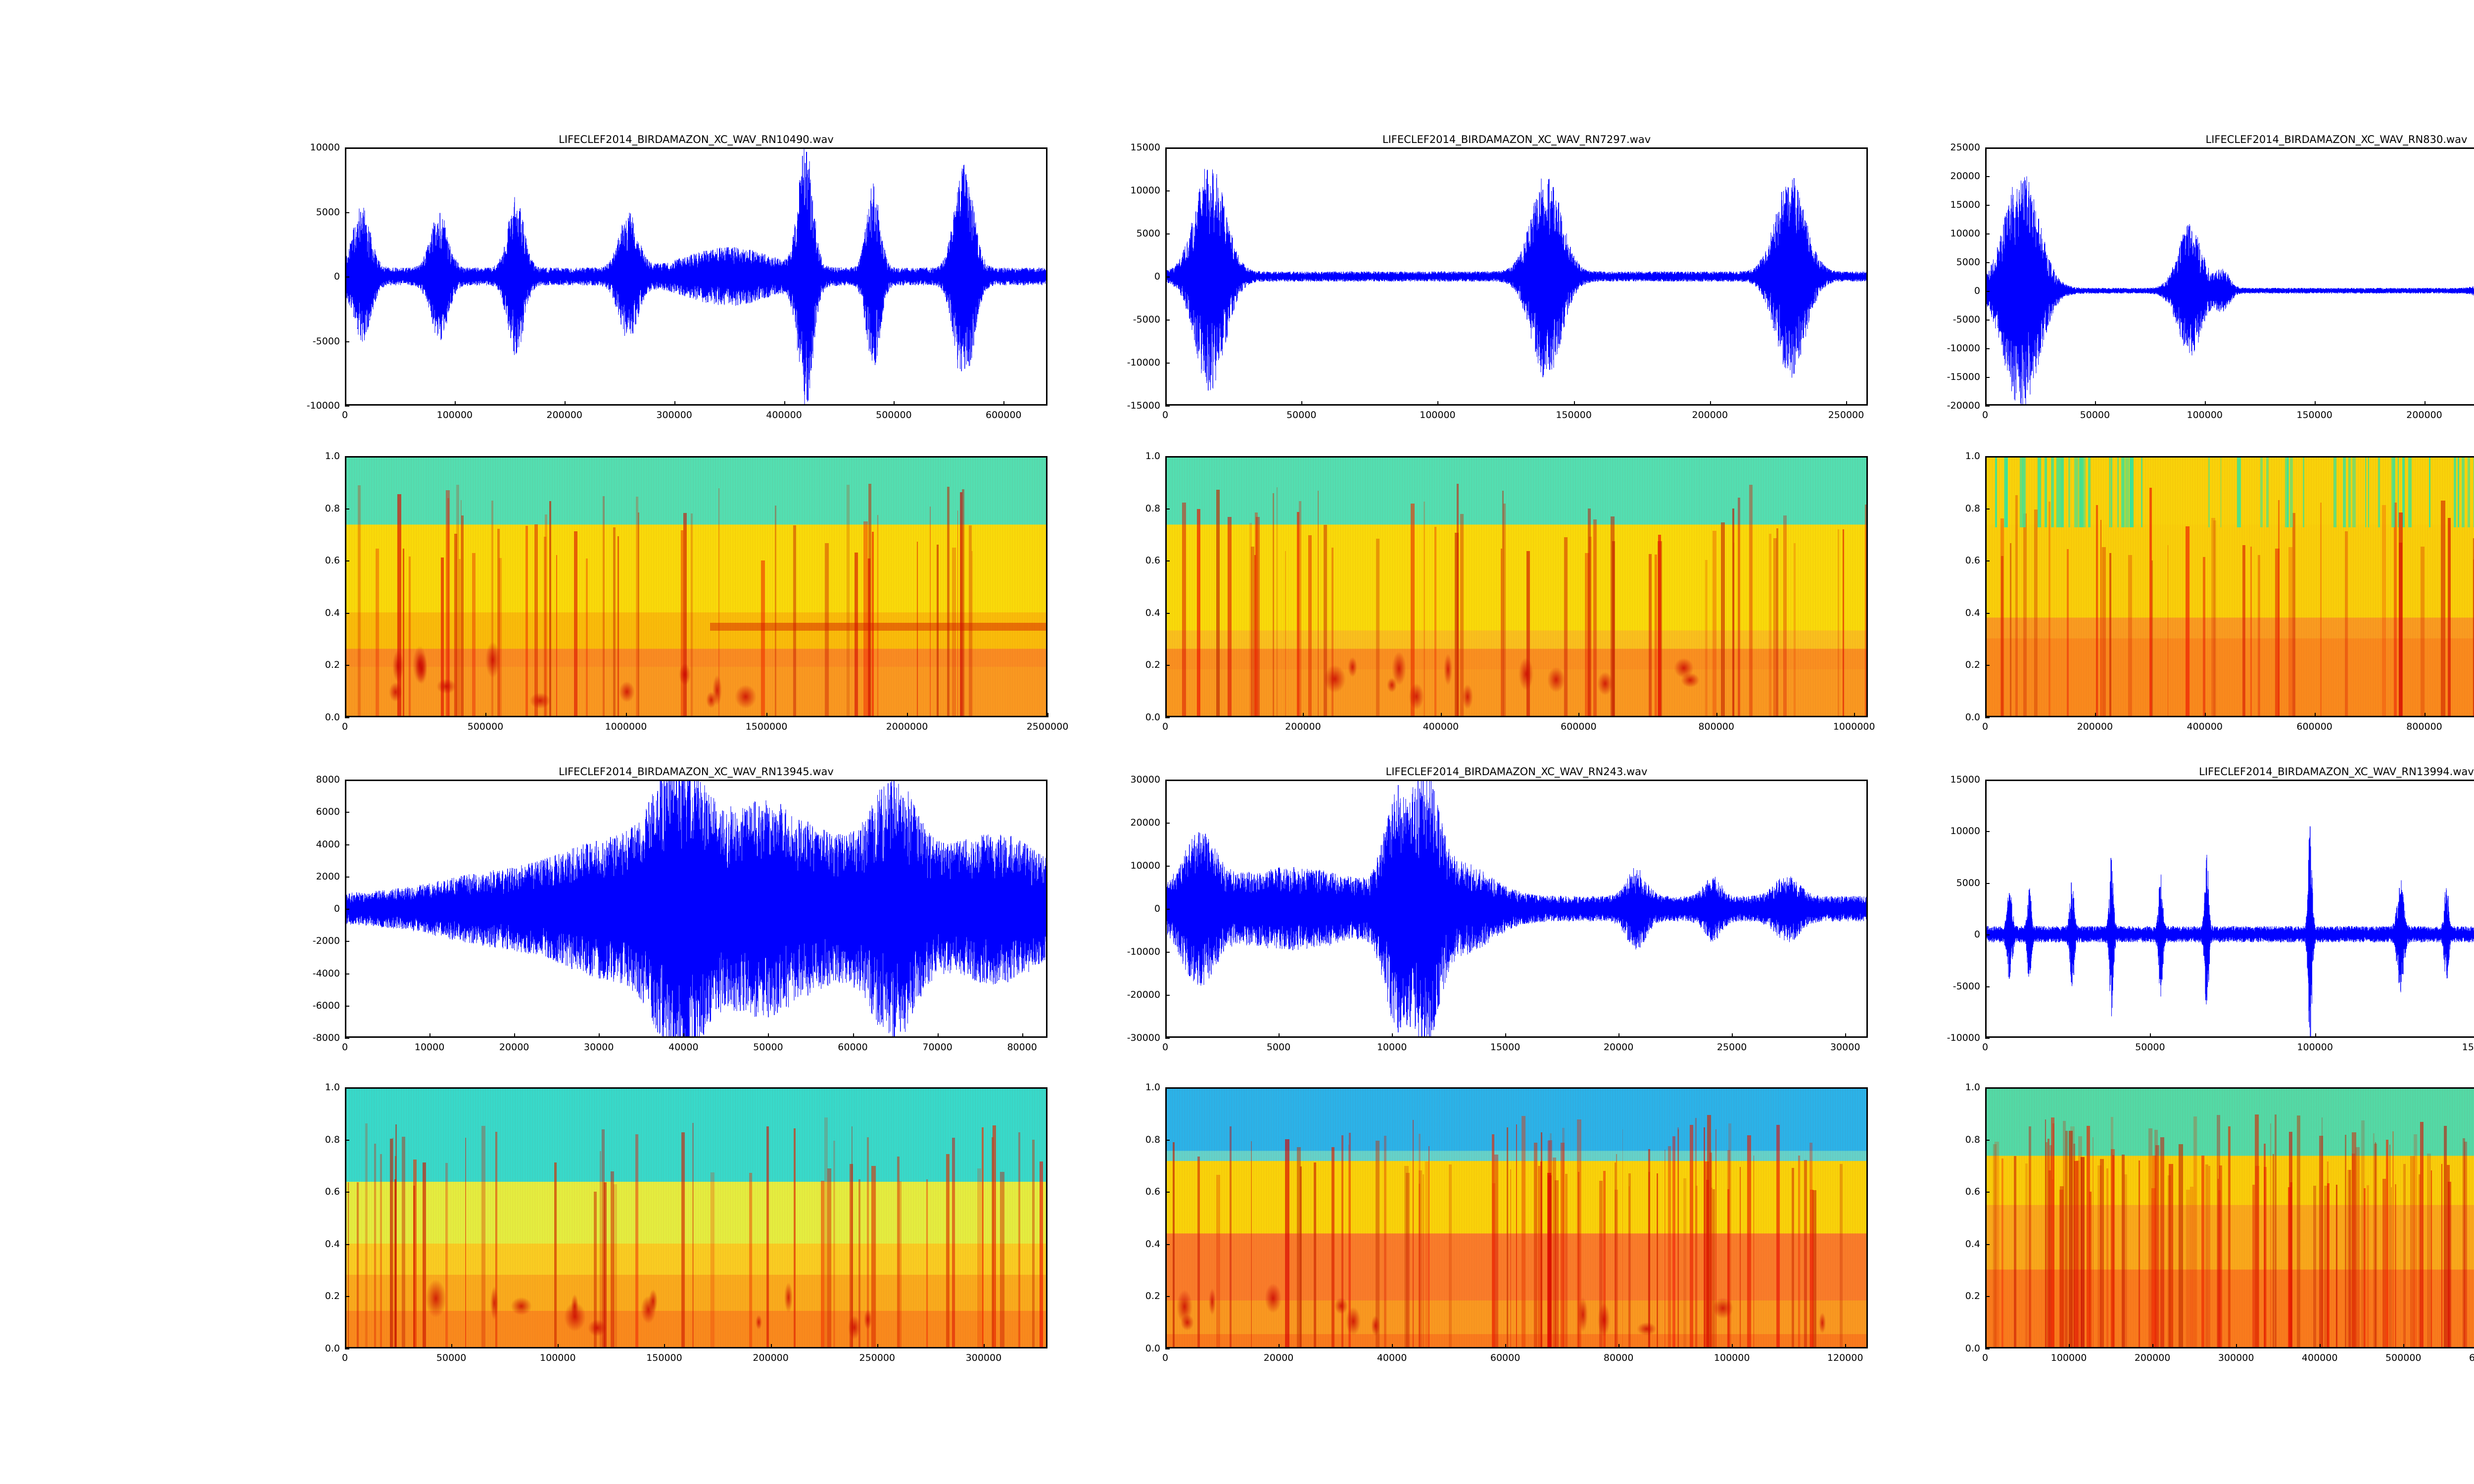  What do you see at coordinates (1143, 994) in the screenshot?
I see `y-axis-tick-label: -20000` at bounding box center [1143, 994].